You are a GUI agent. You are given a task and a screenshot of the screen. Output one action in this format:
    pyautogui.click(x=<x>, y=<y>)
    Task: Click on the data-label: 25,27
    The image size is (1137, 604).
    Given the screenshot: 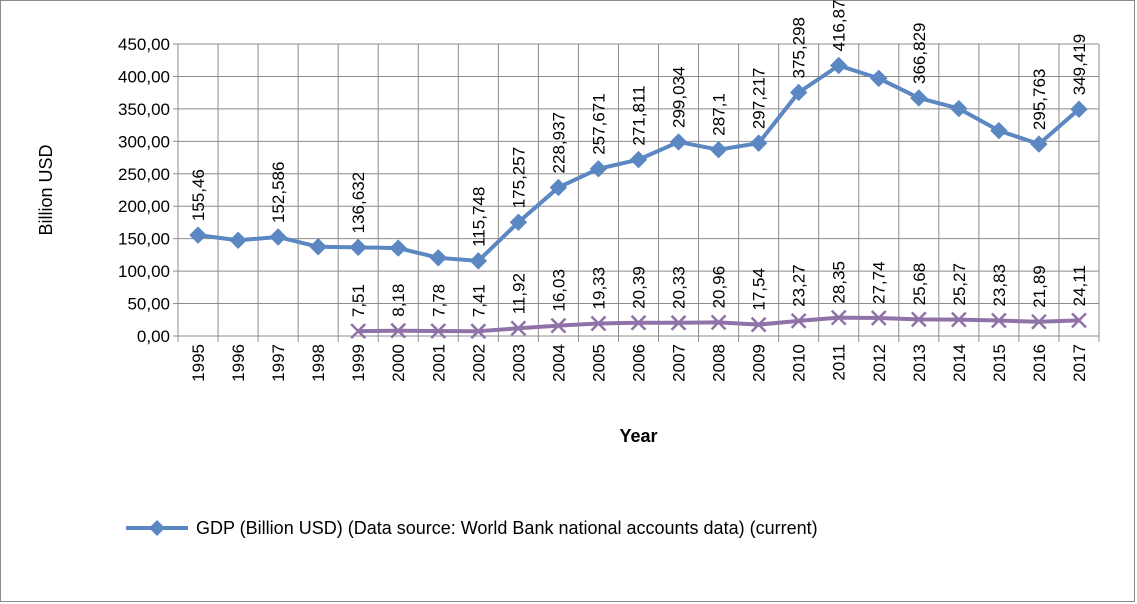 What is the action you would take?
    pyautogui.click(x=959, y=284)
    